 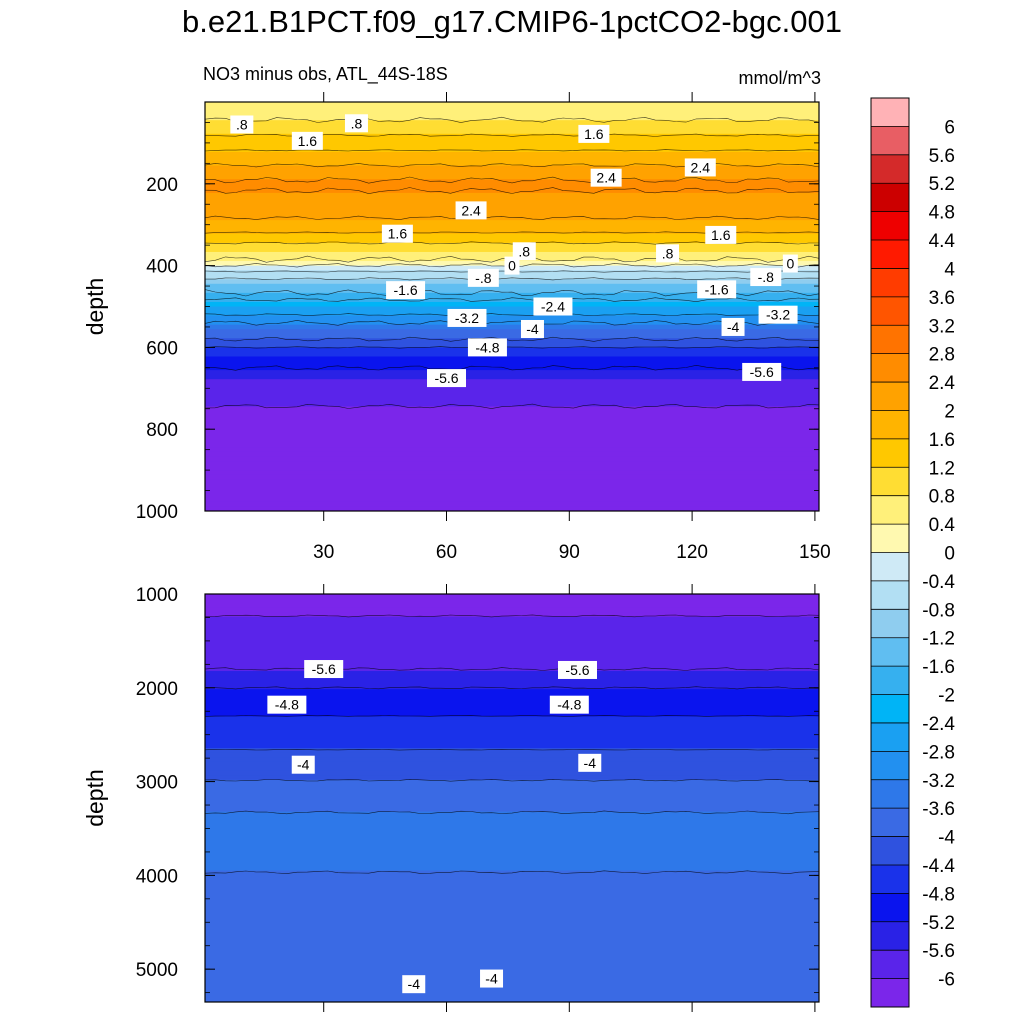 What do you see at coordinates (942, 184) in the screenshot?
I see `colorbar-label: 5.2` at bounding box center [942, 184].